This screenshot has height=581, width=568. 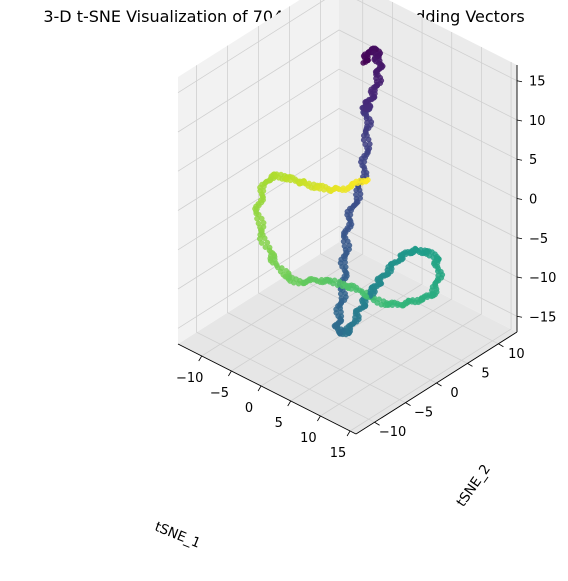 I want to click on x-tick-label: 0, so click(x=249, y=408).